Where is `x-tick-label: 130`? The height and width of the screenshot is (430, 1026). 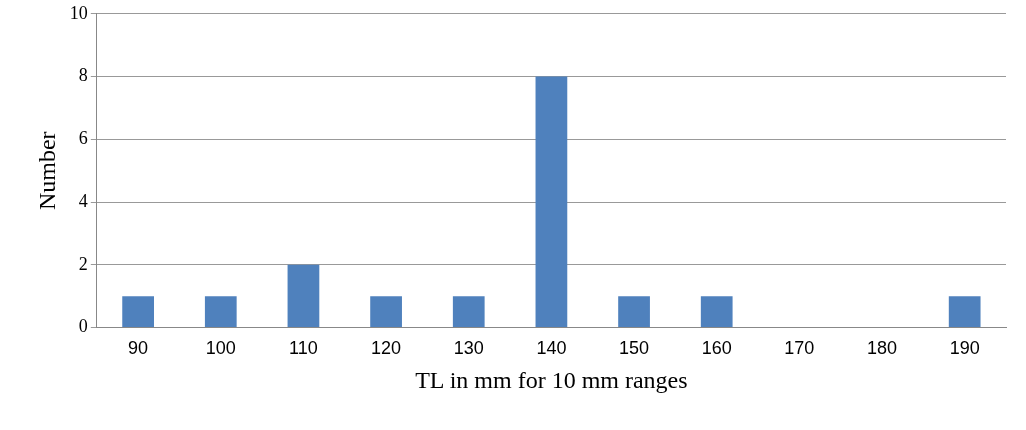 x-tick-label: 130 is located at coordinates (468, 348).